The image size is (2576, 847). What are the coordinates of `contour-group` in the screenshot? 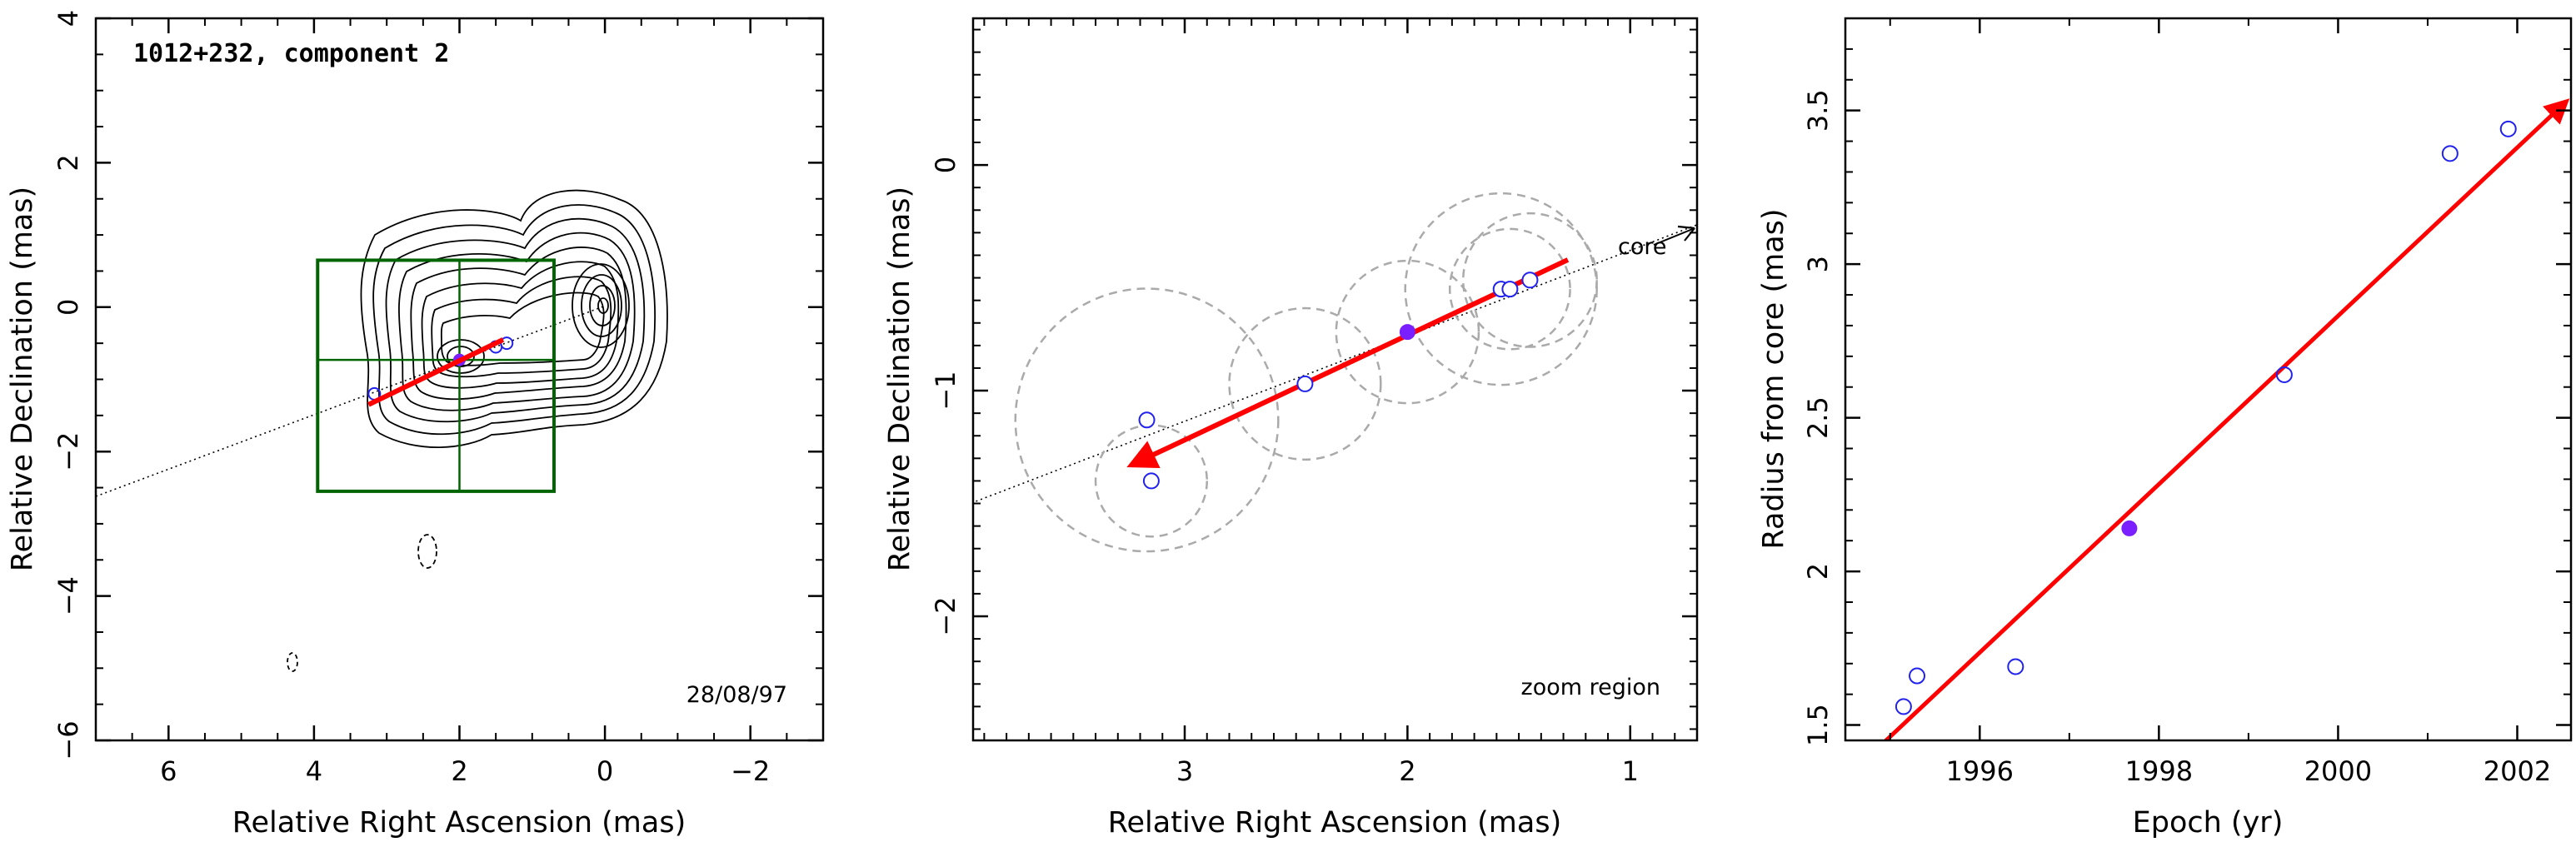 It's located at (477, 430).